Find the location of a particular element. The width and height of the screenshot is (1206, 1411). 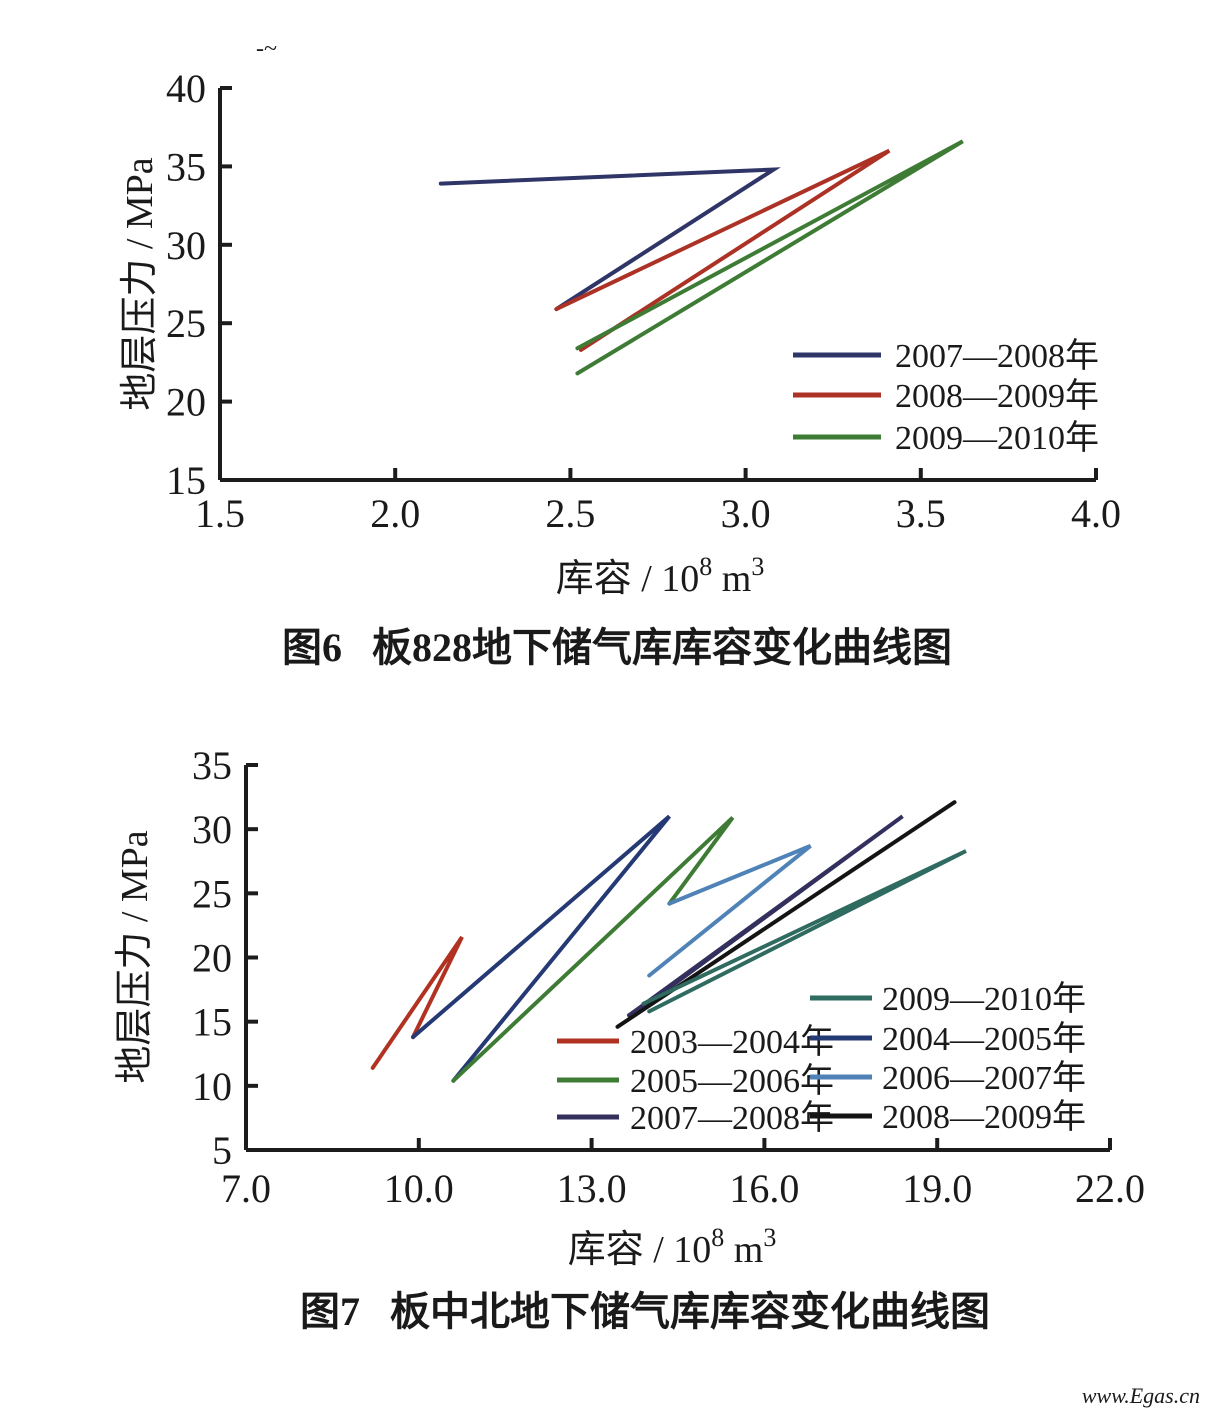

figure-title: 板828地下储气库库容变化曲线图 is located at coordinates (662, 647).